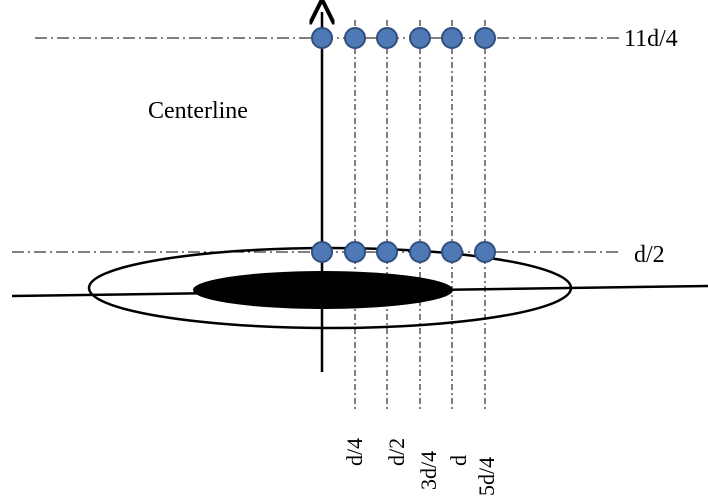  Describe the element at coordinates (649, 255) in the screenshot. I see `row-label-lower: d/2` at that location.